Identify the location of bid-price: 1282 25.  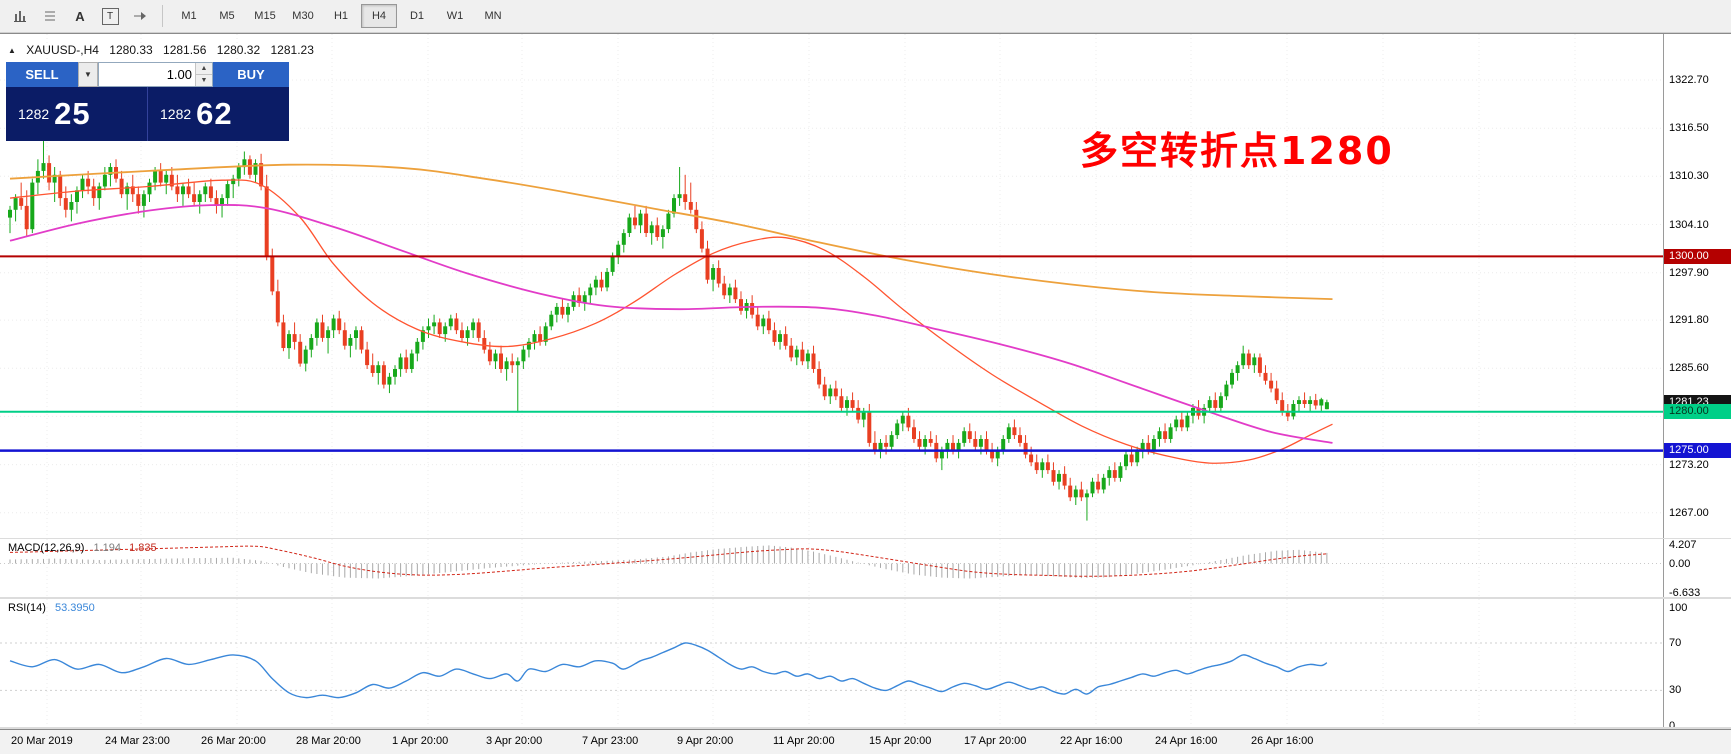
(76, 114).